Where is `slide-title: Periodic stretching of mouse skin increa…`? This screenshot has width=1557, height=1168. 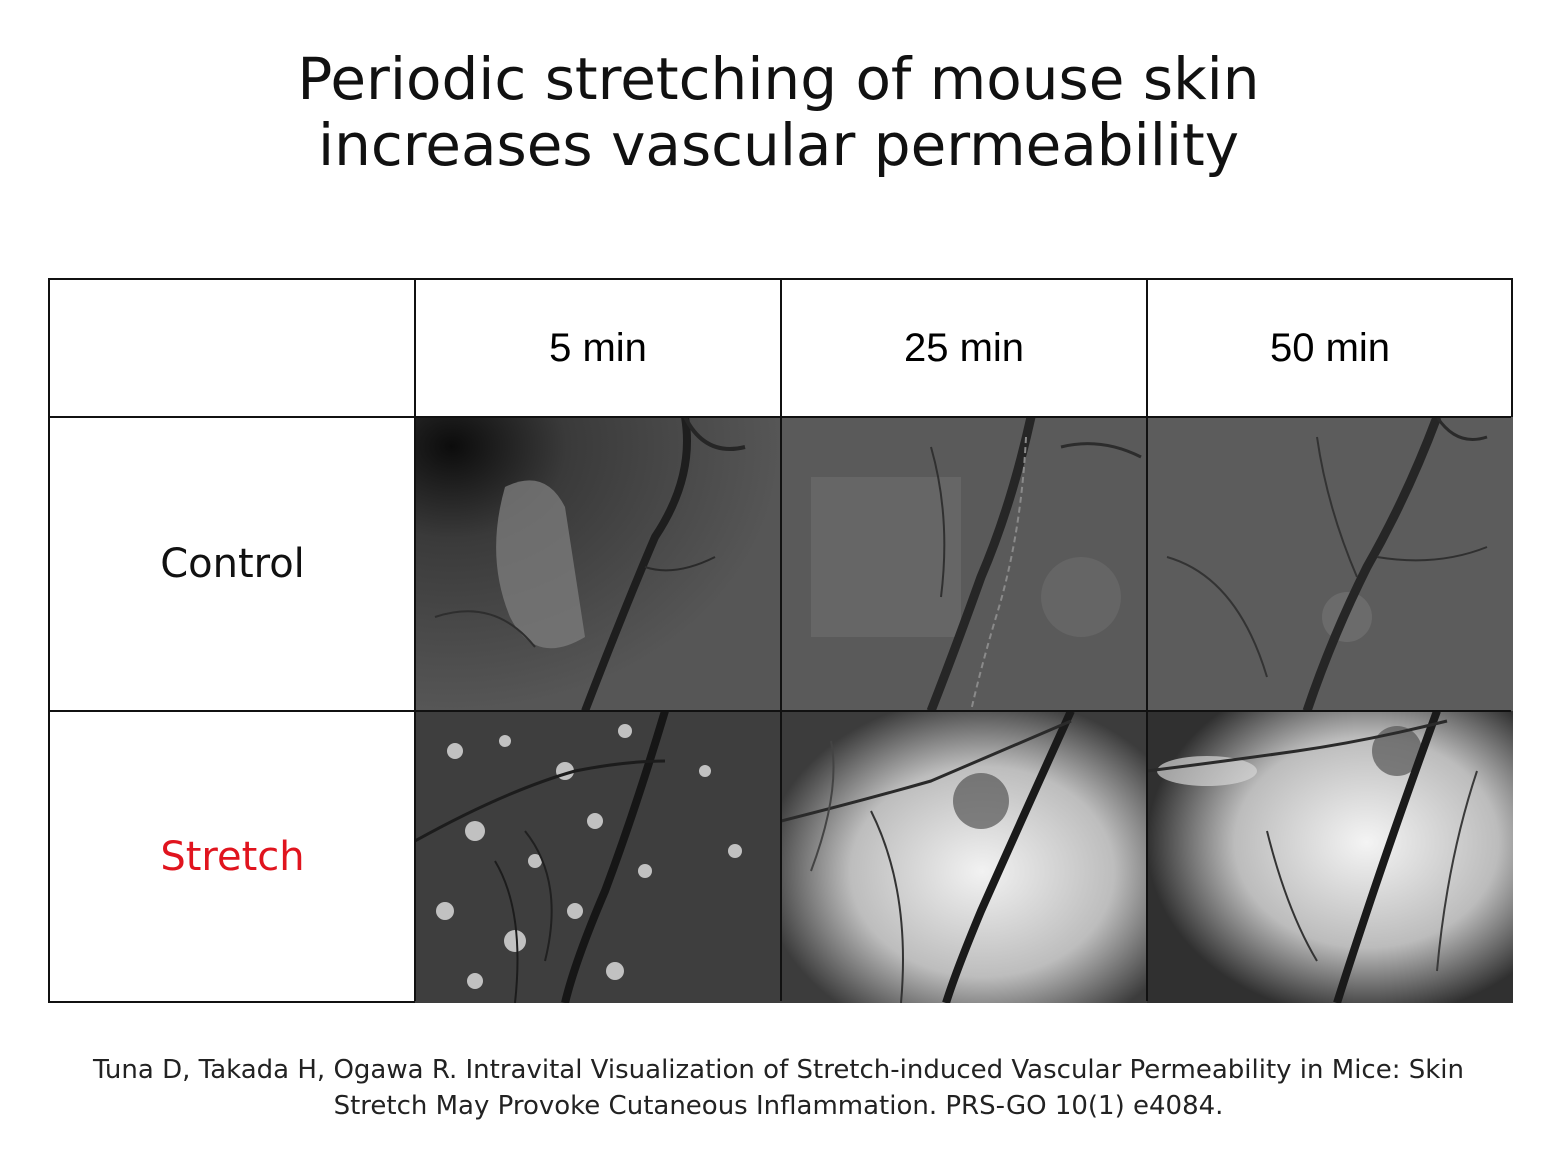
slide-title: Periodic stretching of mouse skin increa… is located at coordinates (778, 112).